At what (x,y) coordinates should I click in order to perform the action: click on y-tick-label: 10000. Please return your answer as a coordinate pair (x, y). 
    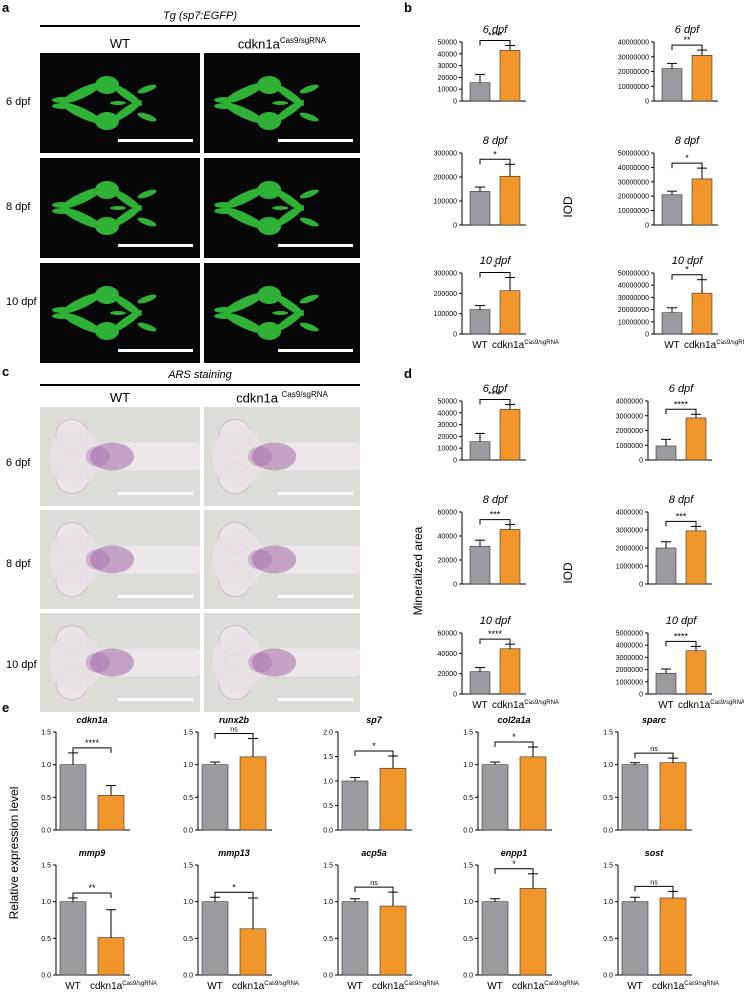
    Looking at the image, I should click on (448, 449).